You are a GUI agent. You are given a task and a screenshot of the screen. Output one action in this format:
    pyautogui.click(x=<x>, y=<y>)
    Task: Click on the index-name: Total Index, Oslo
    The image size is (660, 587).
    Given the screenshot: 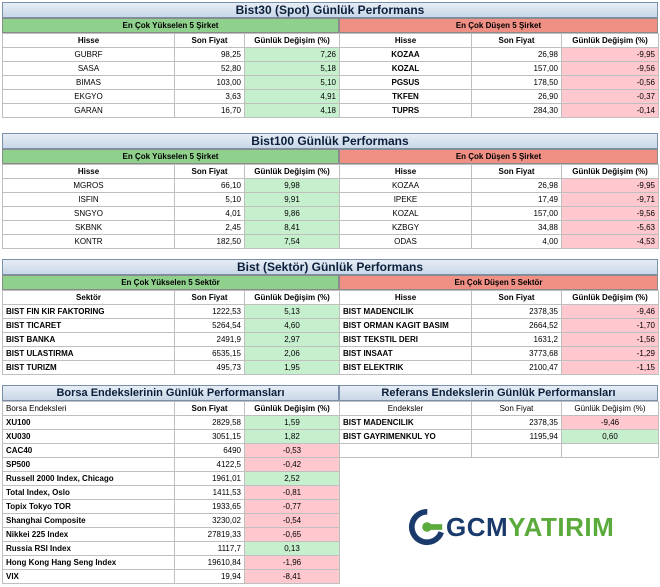 What is the action you would take?
    pyautogui.click(x=88, y=492)
    